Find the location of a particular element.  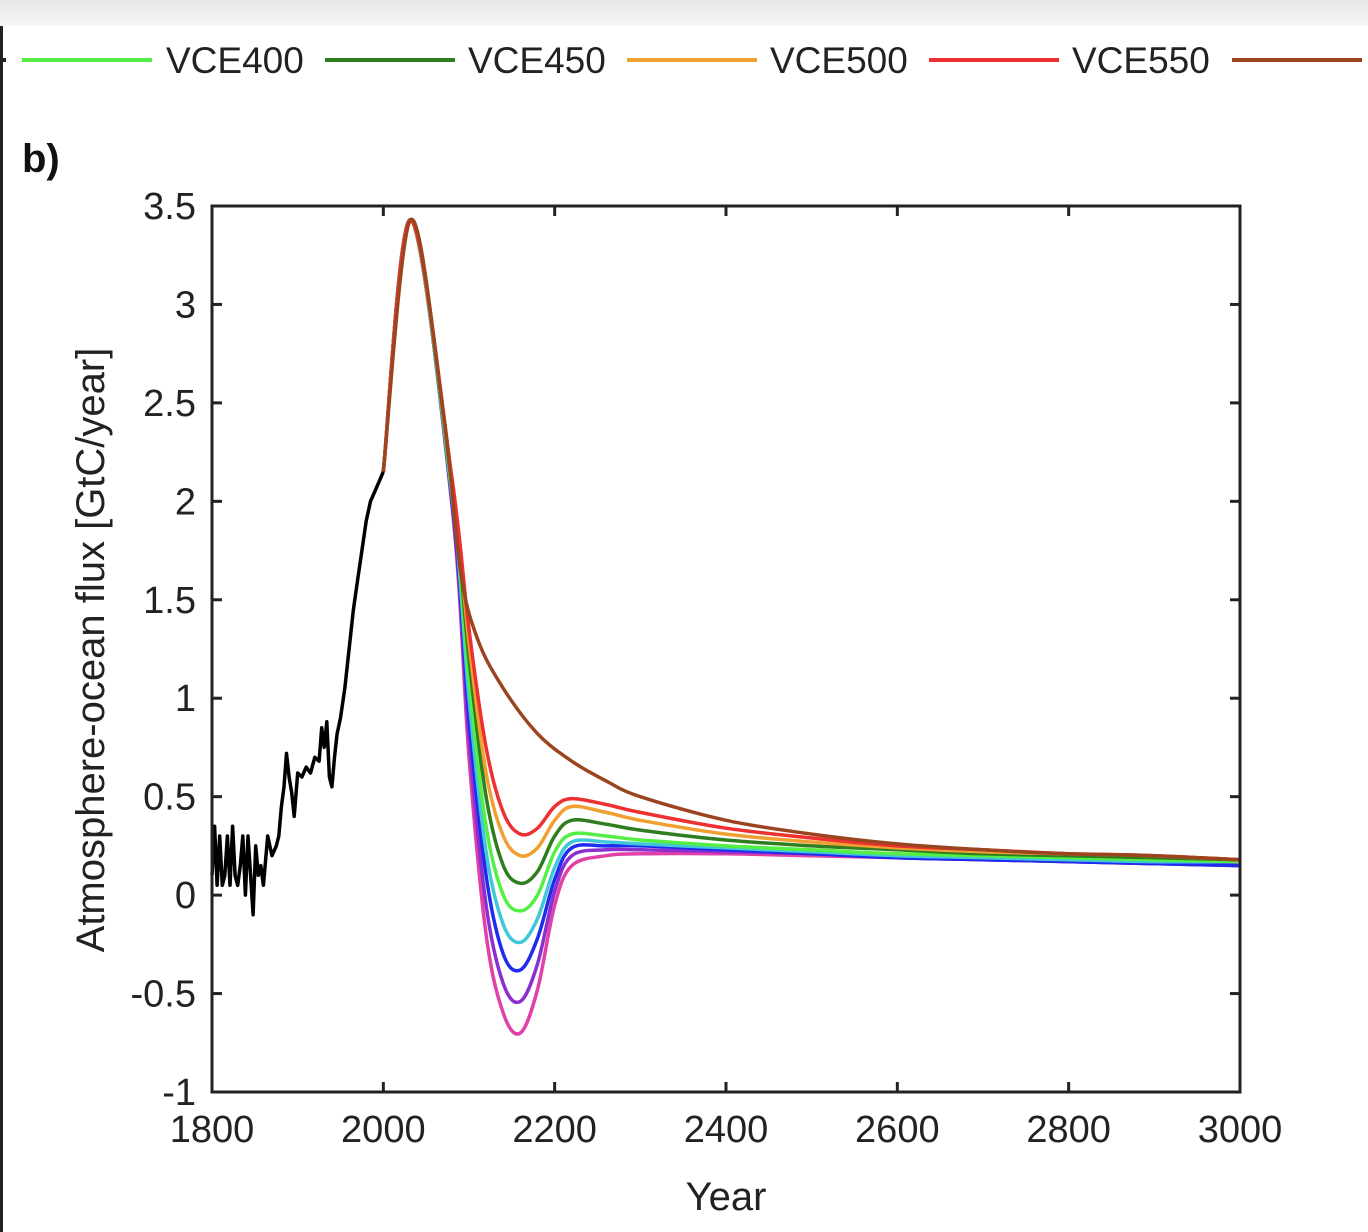

x-axis-title: Year is located at coordinates (726, 1197).